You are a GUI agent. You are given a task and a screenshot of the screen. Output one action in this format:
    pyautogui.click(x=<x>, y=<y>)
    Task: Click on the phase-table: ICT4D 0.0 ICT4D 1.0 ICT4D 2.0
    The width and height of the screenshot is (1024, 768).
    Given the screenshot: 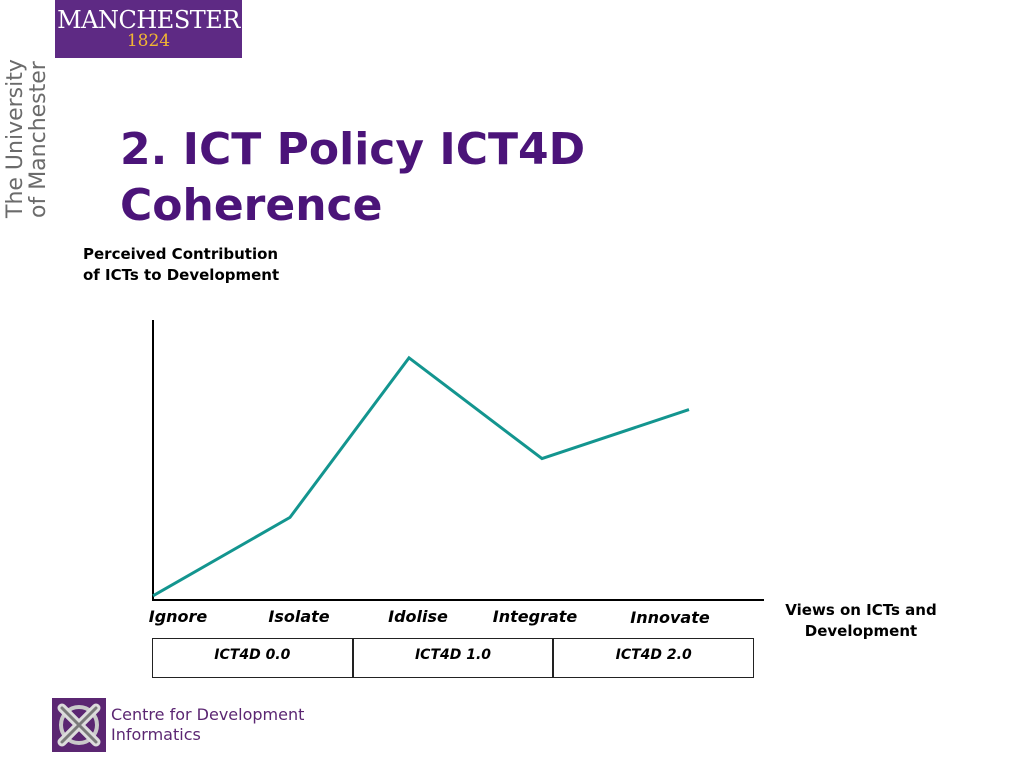 What is the action you would take?
    pyautogui.click(x=453, y=658)
    